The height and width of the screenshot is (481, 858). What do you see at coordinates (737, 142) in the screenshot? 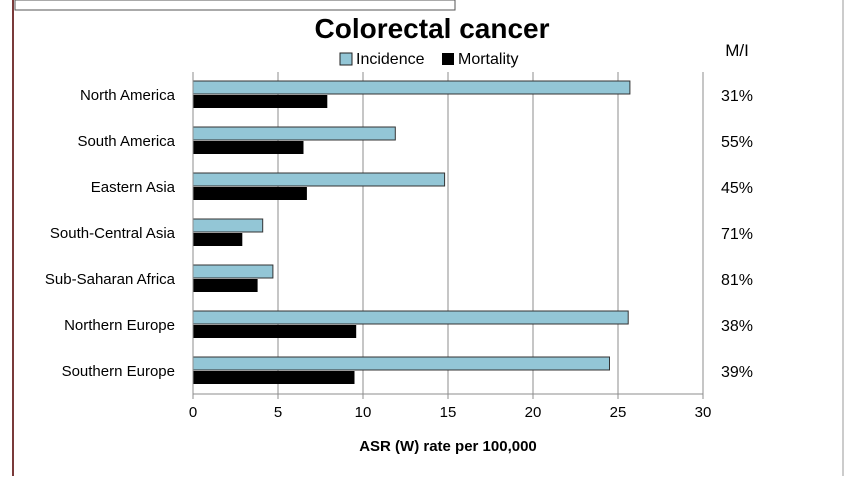
I see `side-value: 55%` at bounding box center [737, 142].